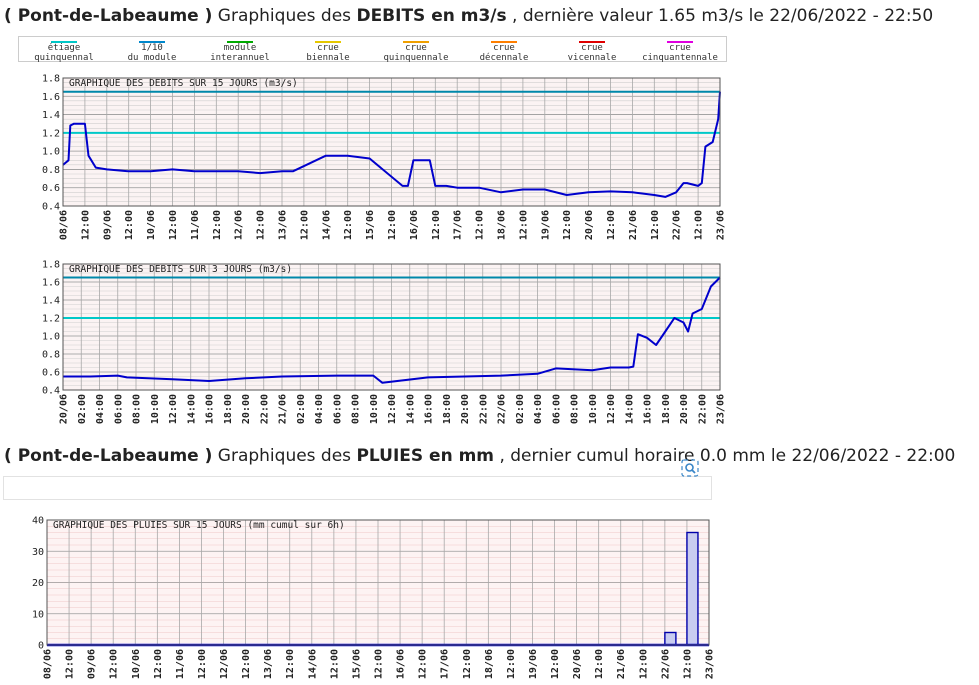 The width and height of the screenshot is (979, 685). I want to click on legend-label-line2: quinquennale, so click(416, 58).